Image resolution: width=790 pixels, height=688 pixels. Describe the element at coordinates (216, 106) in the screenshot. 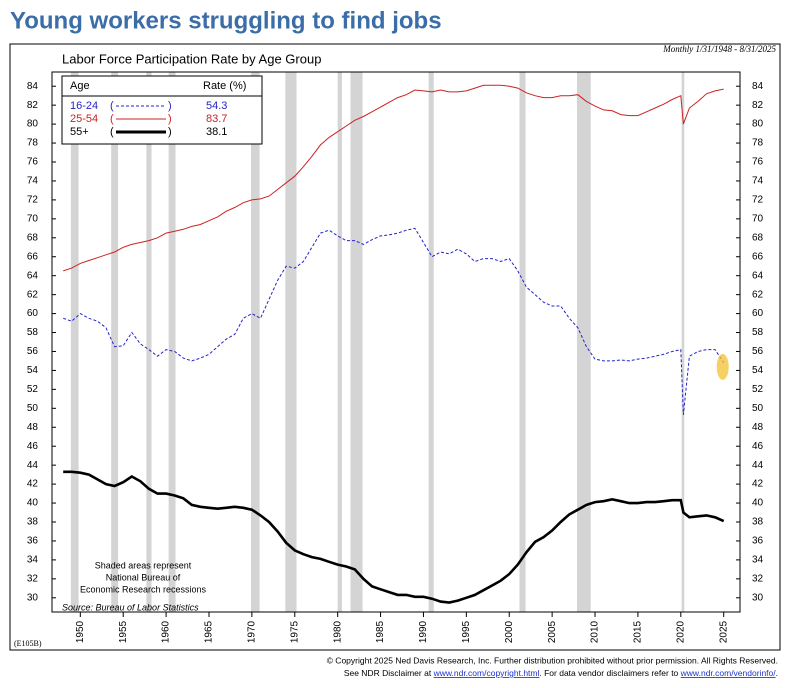

I see `legend-value: 54.3` at that location.